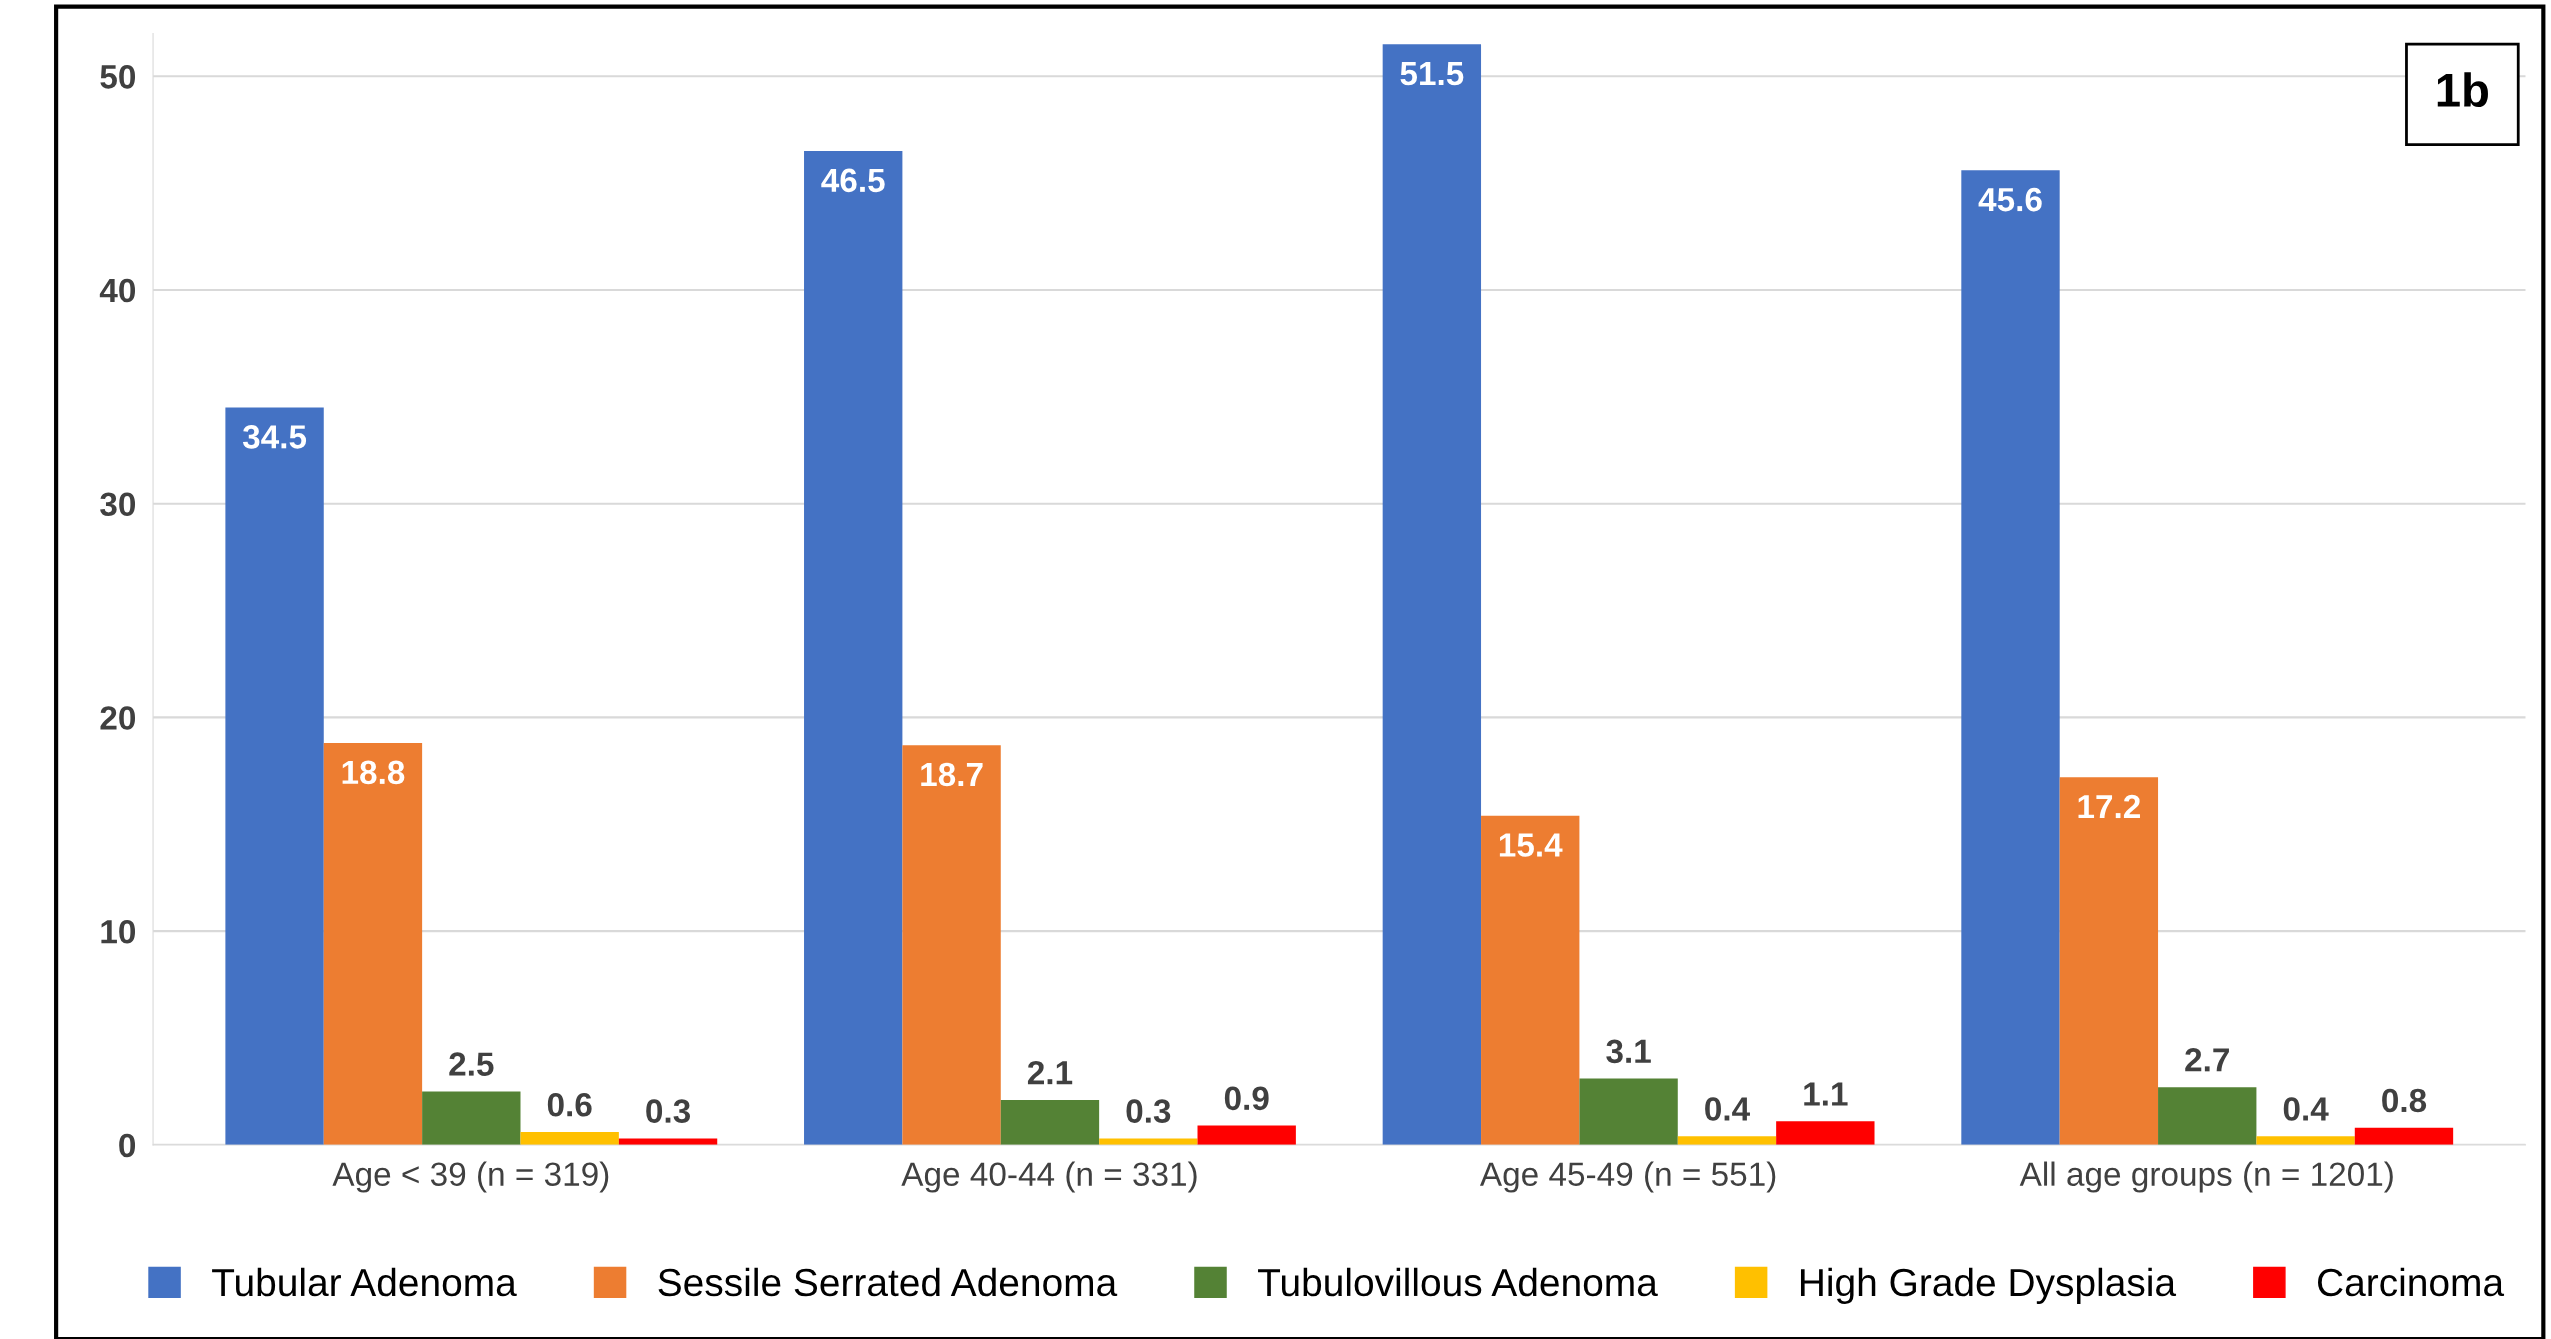 Image resolution: width=2551 pixels, height=1339 pixels. I want to click on legend-label: Sessile Serrated Adenoma, so click(888, 1282).